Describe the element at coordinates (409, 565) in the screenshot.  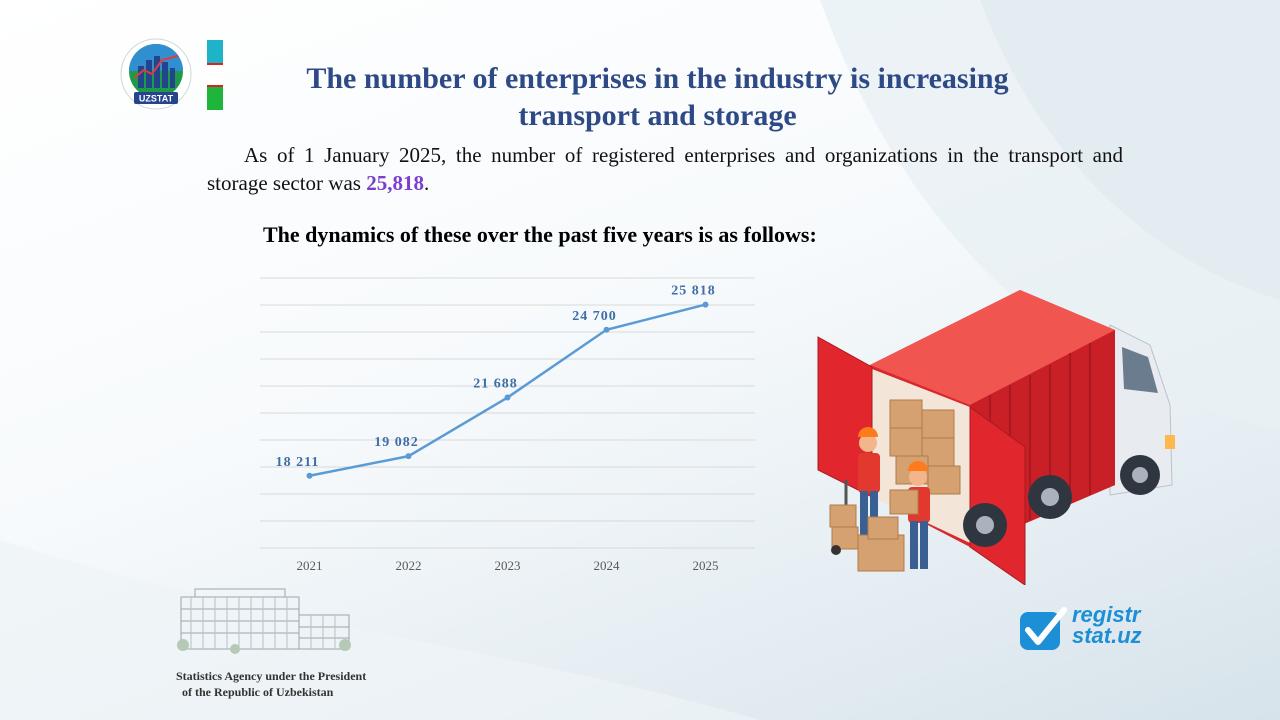
I see `x-tick-label: 2022` at that location.